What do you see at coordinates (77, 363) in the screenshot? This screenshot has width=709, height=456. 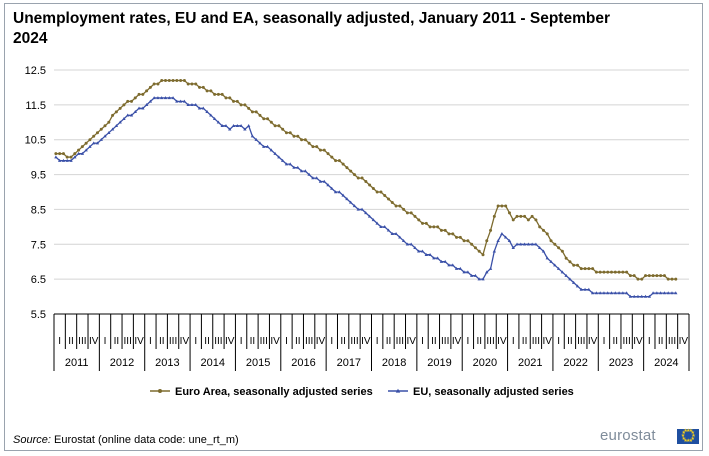 I see `year-label: 2011` at bounding box center [77, 363].